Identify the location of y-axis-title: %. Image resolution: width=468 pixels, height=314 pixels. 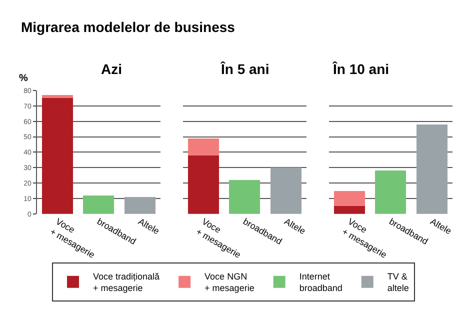
(23, 78).